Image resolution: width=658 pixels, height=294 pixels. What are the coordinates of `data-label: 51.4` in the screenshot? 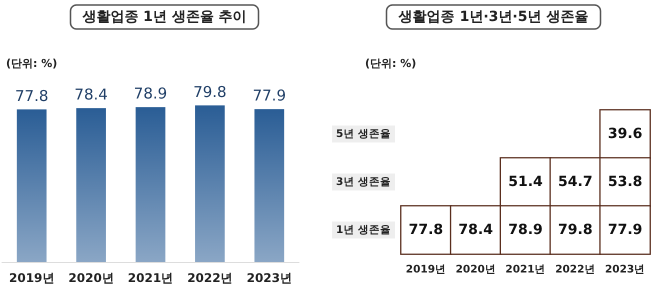 It's located at (526, 182).